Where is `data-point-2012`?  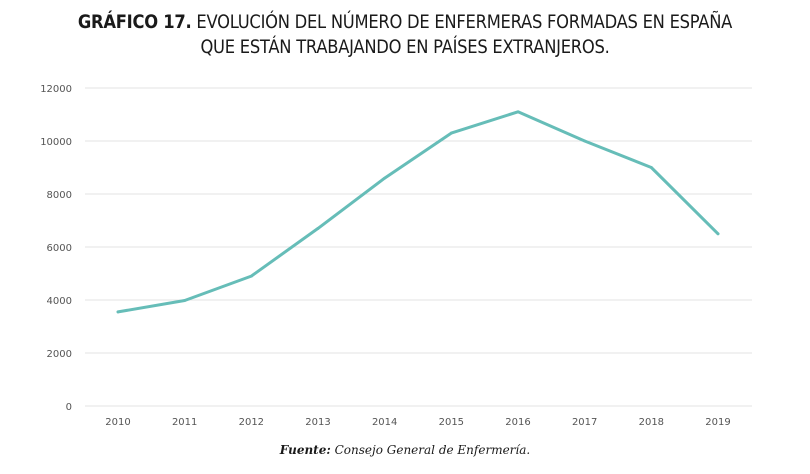
data-point-2012 is located at coordinates (251, 276).